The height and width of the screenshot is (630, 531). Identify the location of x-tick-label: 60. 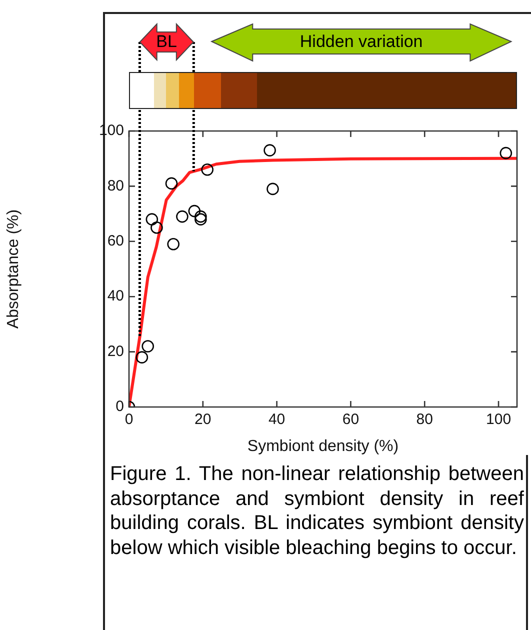
(351, 419).